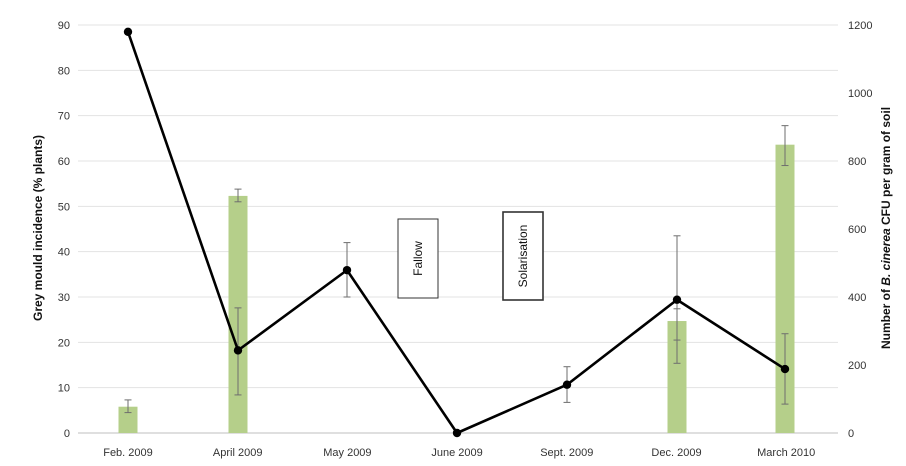 The width and height of the screenshot is (906, 466). I want to click on right-tick-label: 1200, so click(860, 26).